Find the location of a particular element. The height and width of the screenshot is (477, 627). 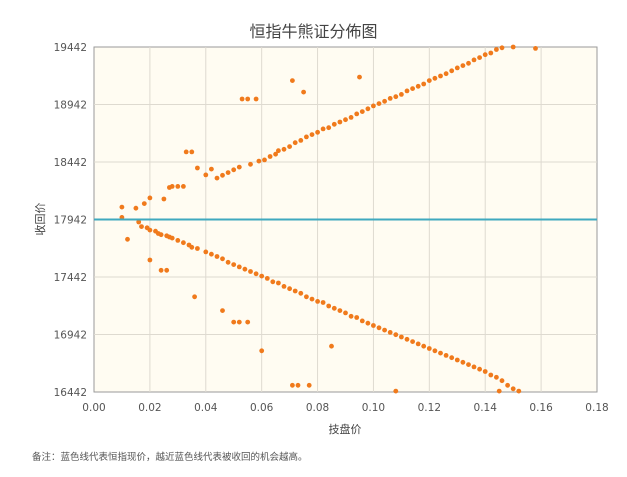

y-tick-label: 17942 is located at coordinates (70, 221).